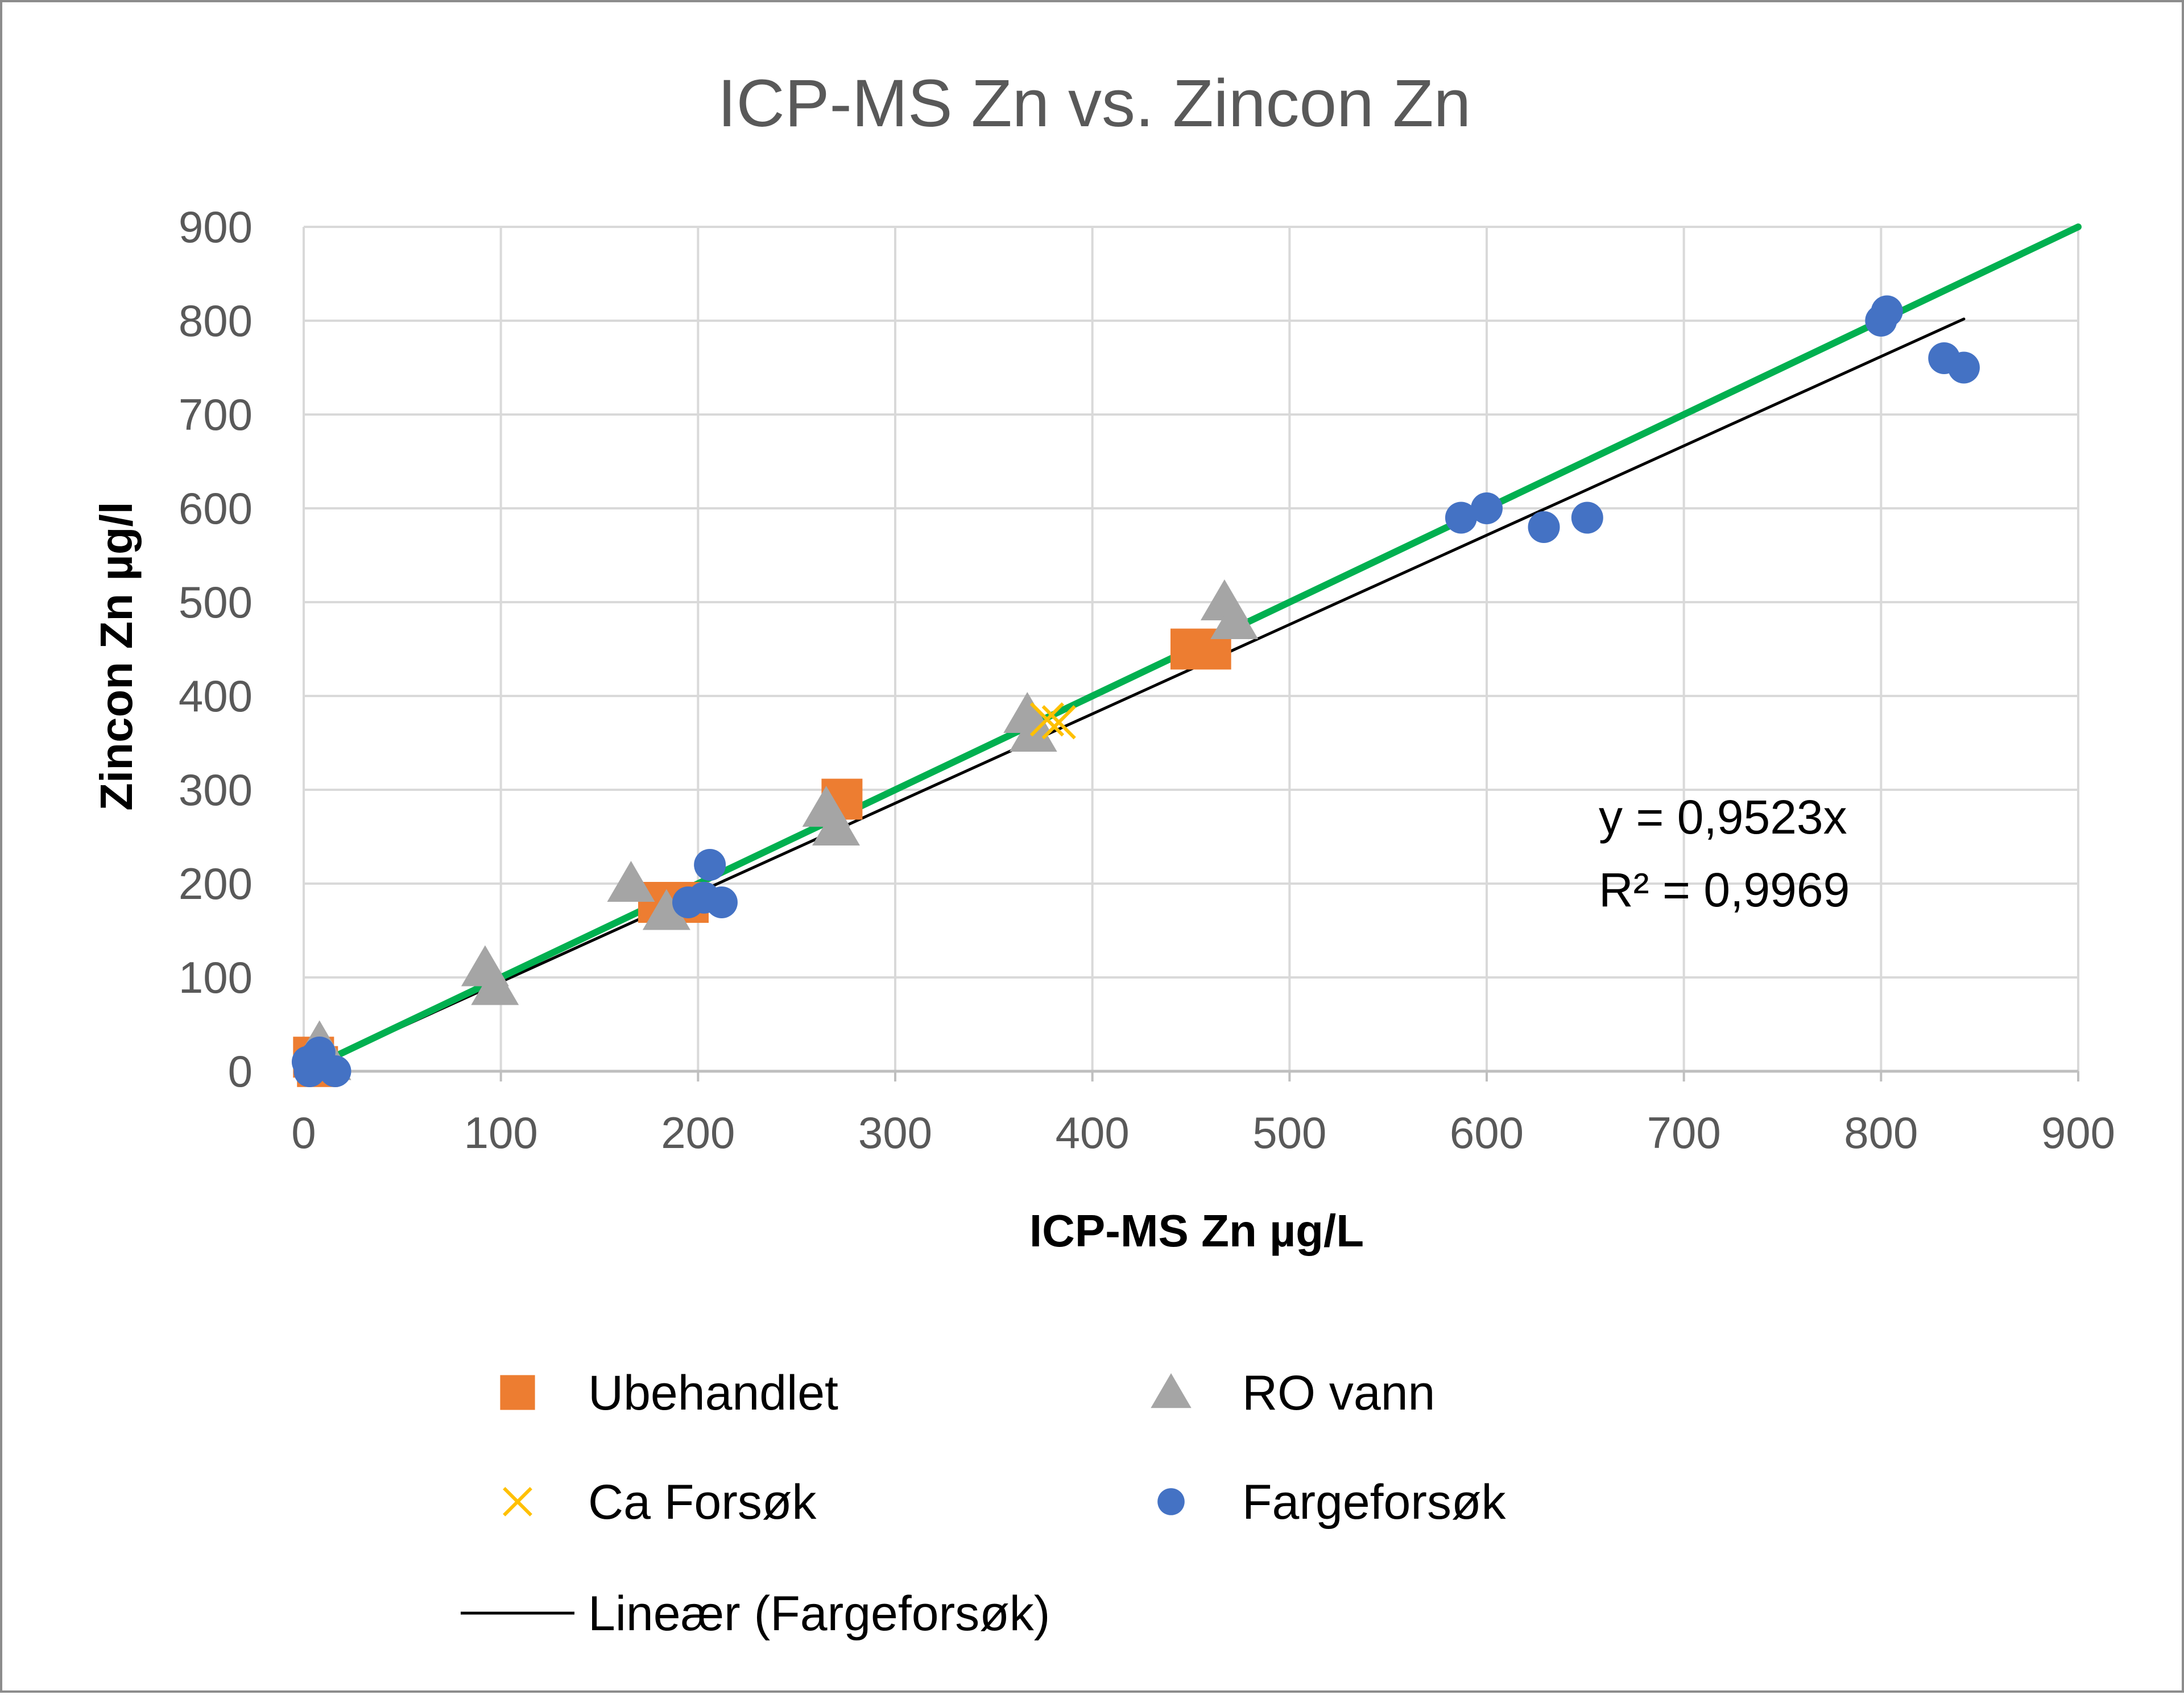  What do you see at coordinates (517, 1501) in the screenshot?
I see `legend-marker-ca-fors-k` at bounding box center [517, 1501].